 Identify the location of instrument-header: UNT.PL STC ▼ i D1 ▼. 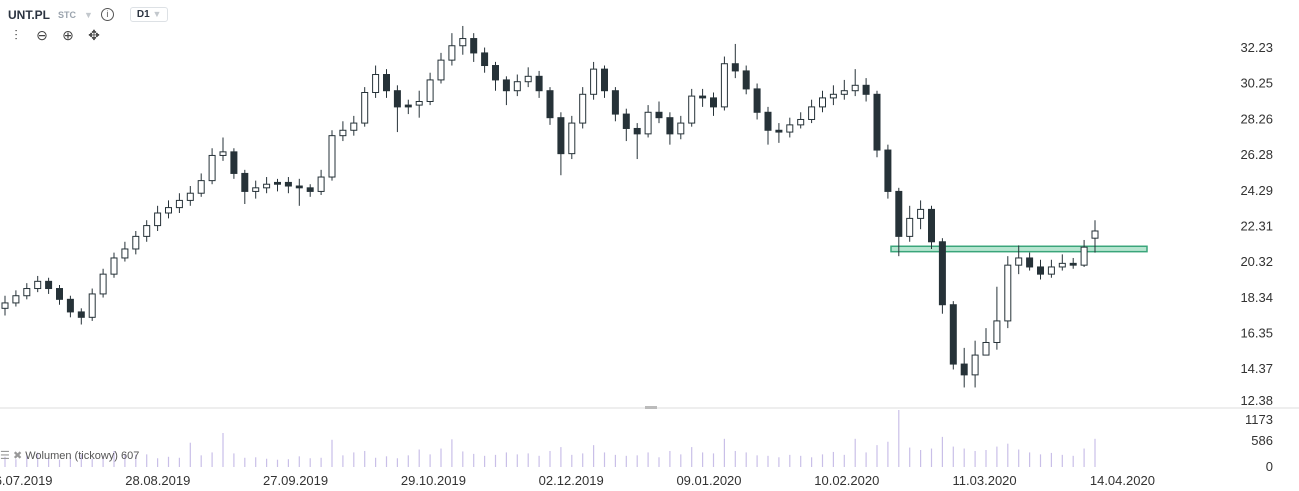
(88, 14).